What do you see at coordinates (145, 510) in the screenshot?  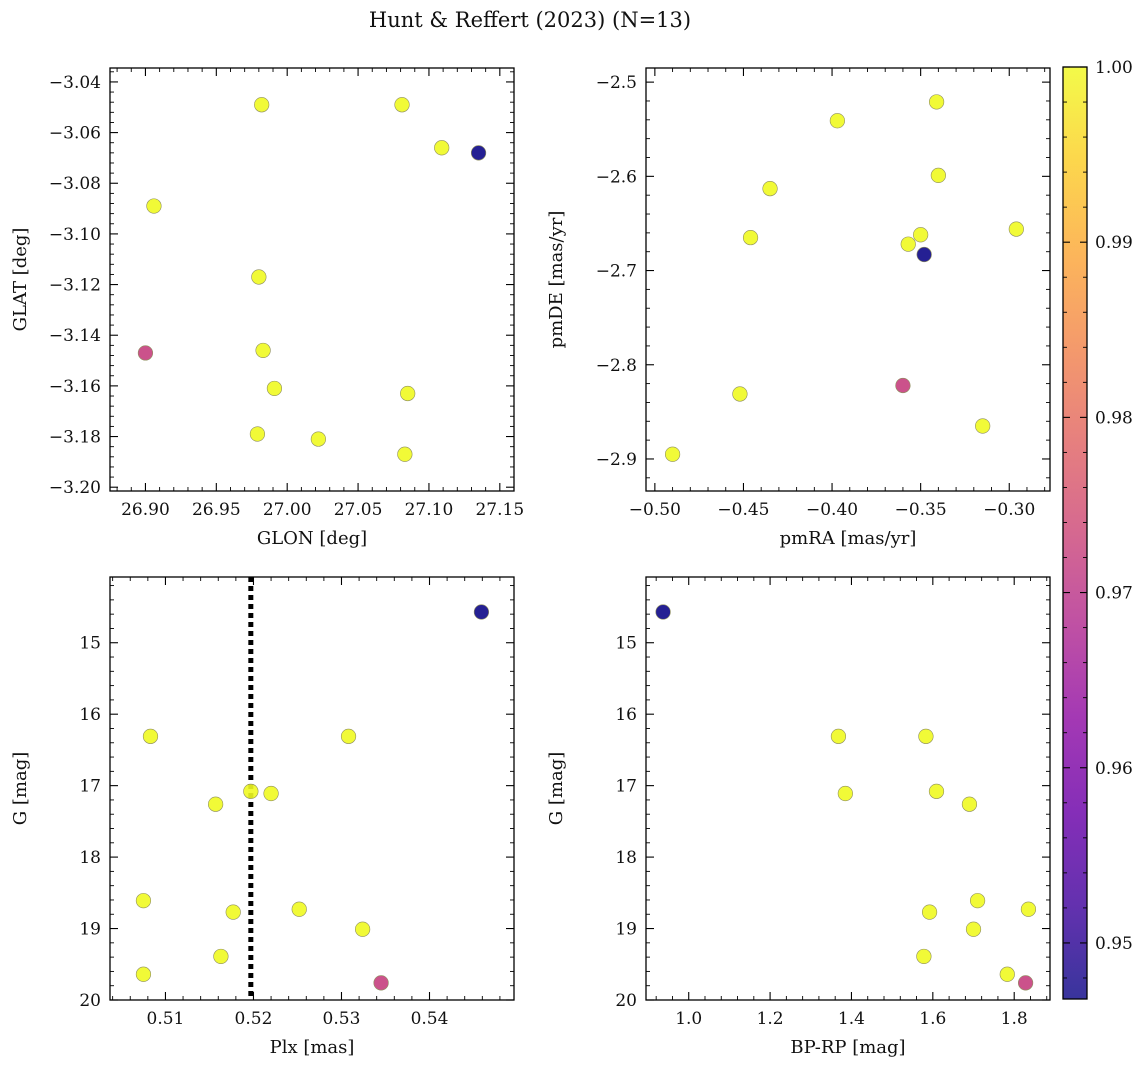 I see `x-tick-label: 26.90` at bounding box center [145, 510].